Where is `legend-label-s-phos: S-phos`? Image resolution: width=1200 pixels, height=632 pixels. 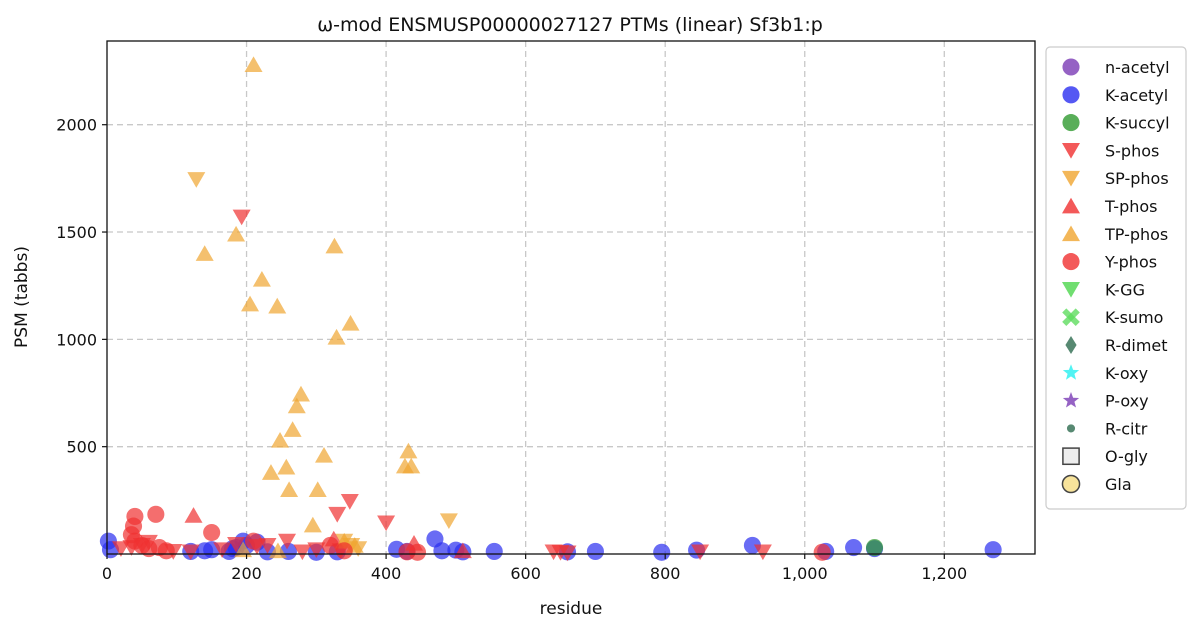 legend-label-s-phos: S-phos is located at coordinates (1132, 150).